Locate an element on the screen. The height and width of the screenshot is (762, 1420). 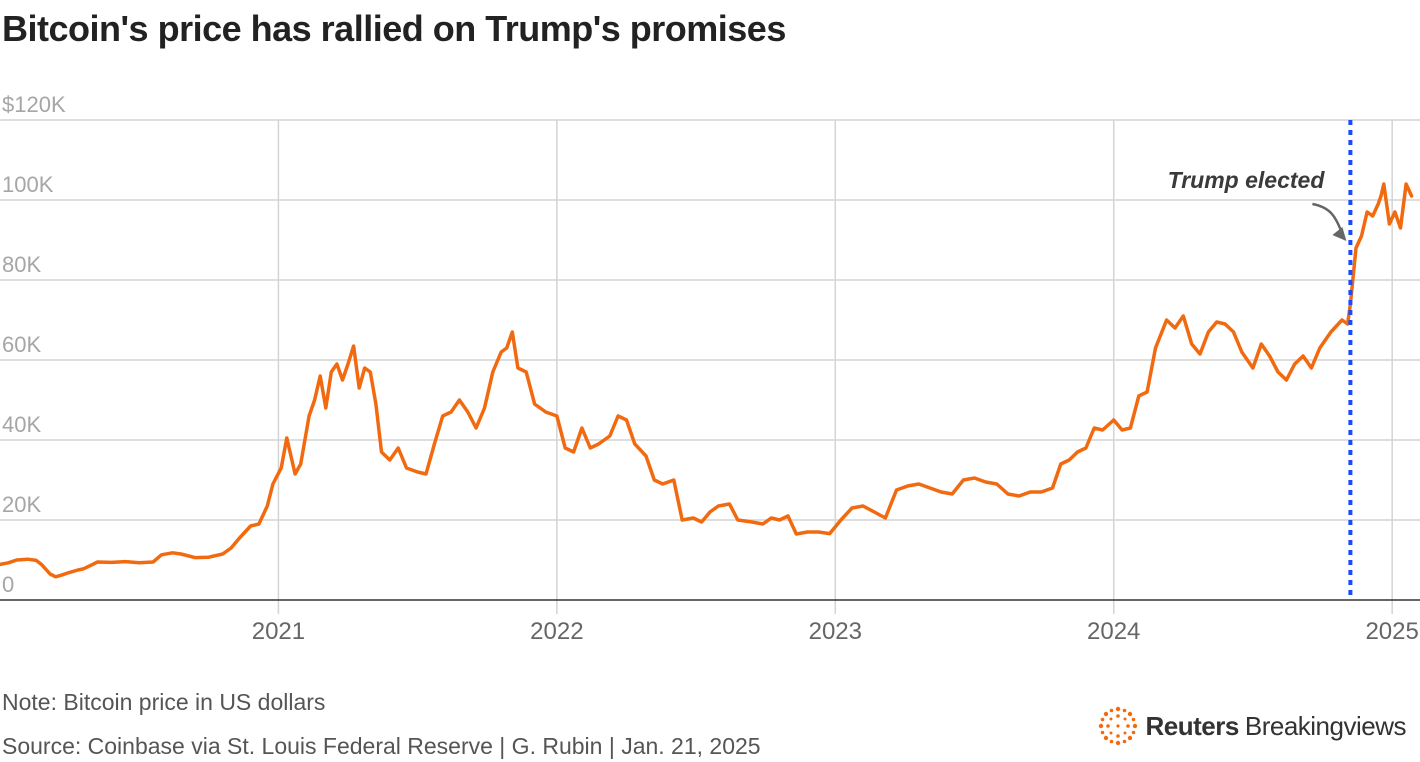
y-tick-label: 80K is located at coordinates (21, 264).